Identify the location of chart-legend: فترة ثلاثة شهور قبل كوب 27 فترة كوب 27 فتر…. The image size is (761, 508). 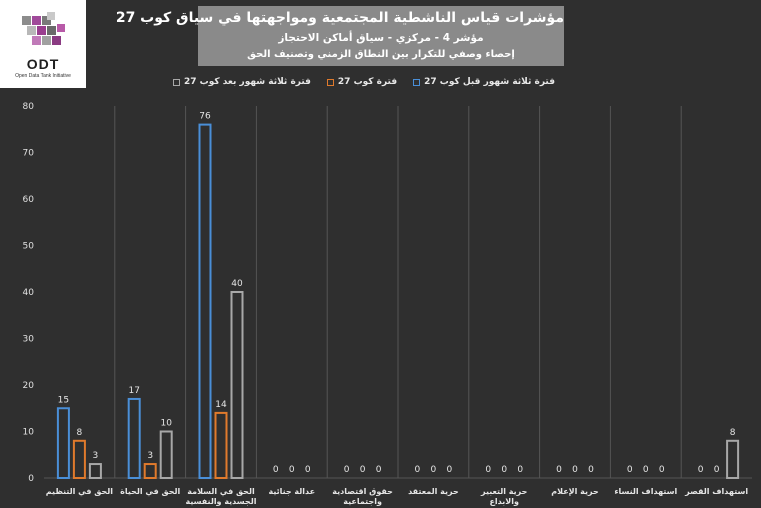
(364, 82).